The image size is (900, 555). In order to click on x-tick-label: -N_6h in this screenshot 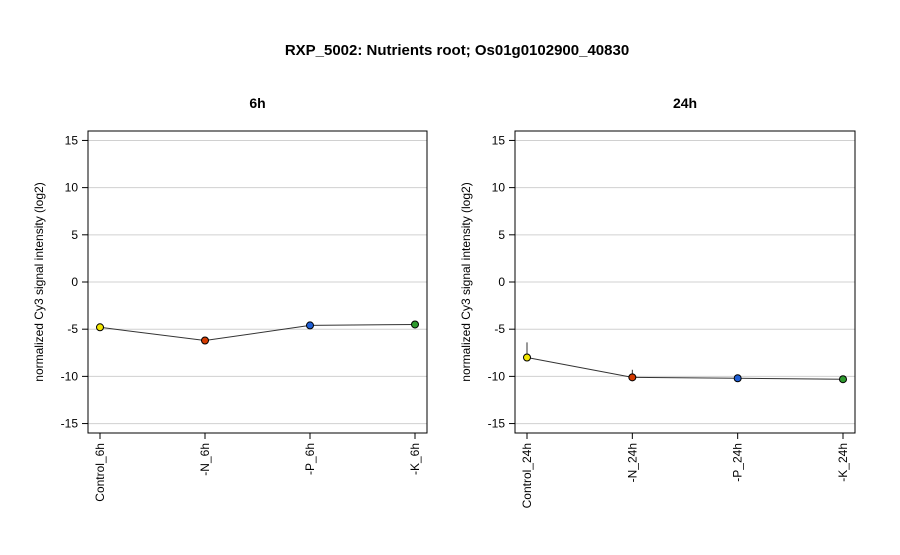, I will do `click(205, 459)`.